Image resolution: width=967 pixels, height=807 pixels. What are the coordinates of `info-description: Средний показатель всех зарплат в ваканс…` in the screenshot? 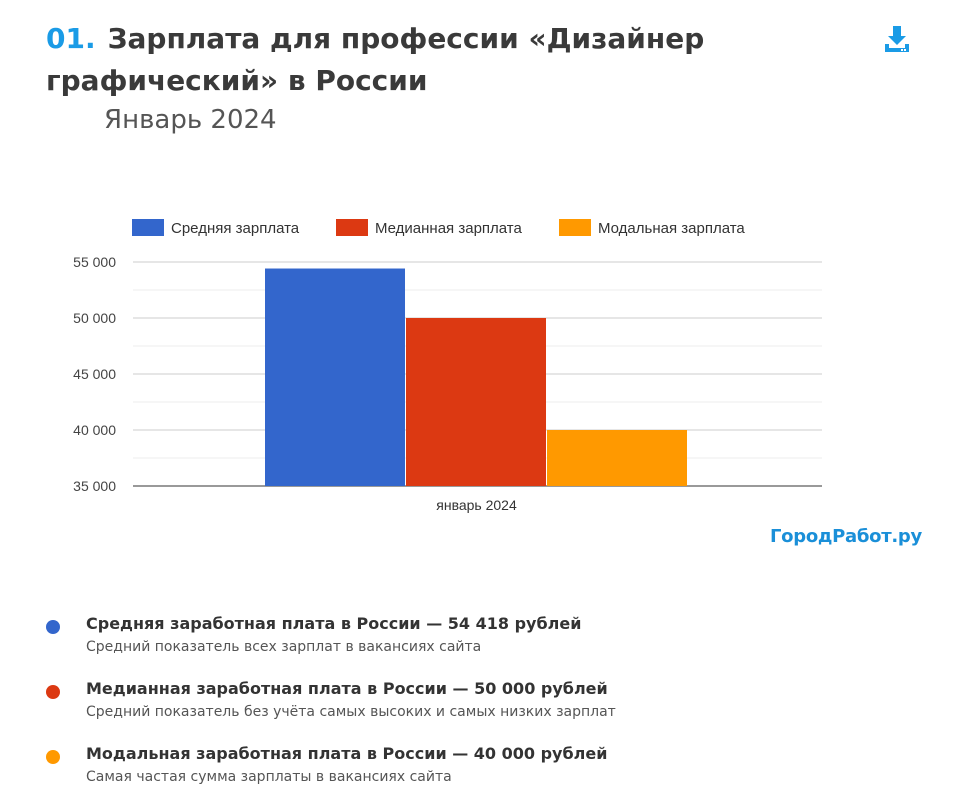 It's located at (284, 647).